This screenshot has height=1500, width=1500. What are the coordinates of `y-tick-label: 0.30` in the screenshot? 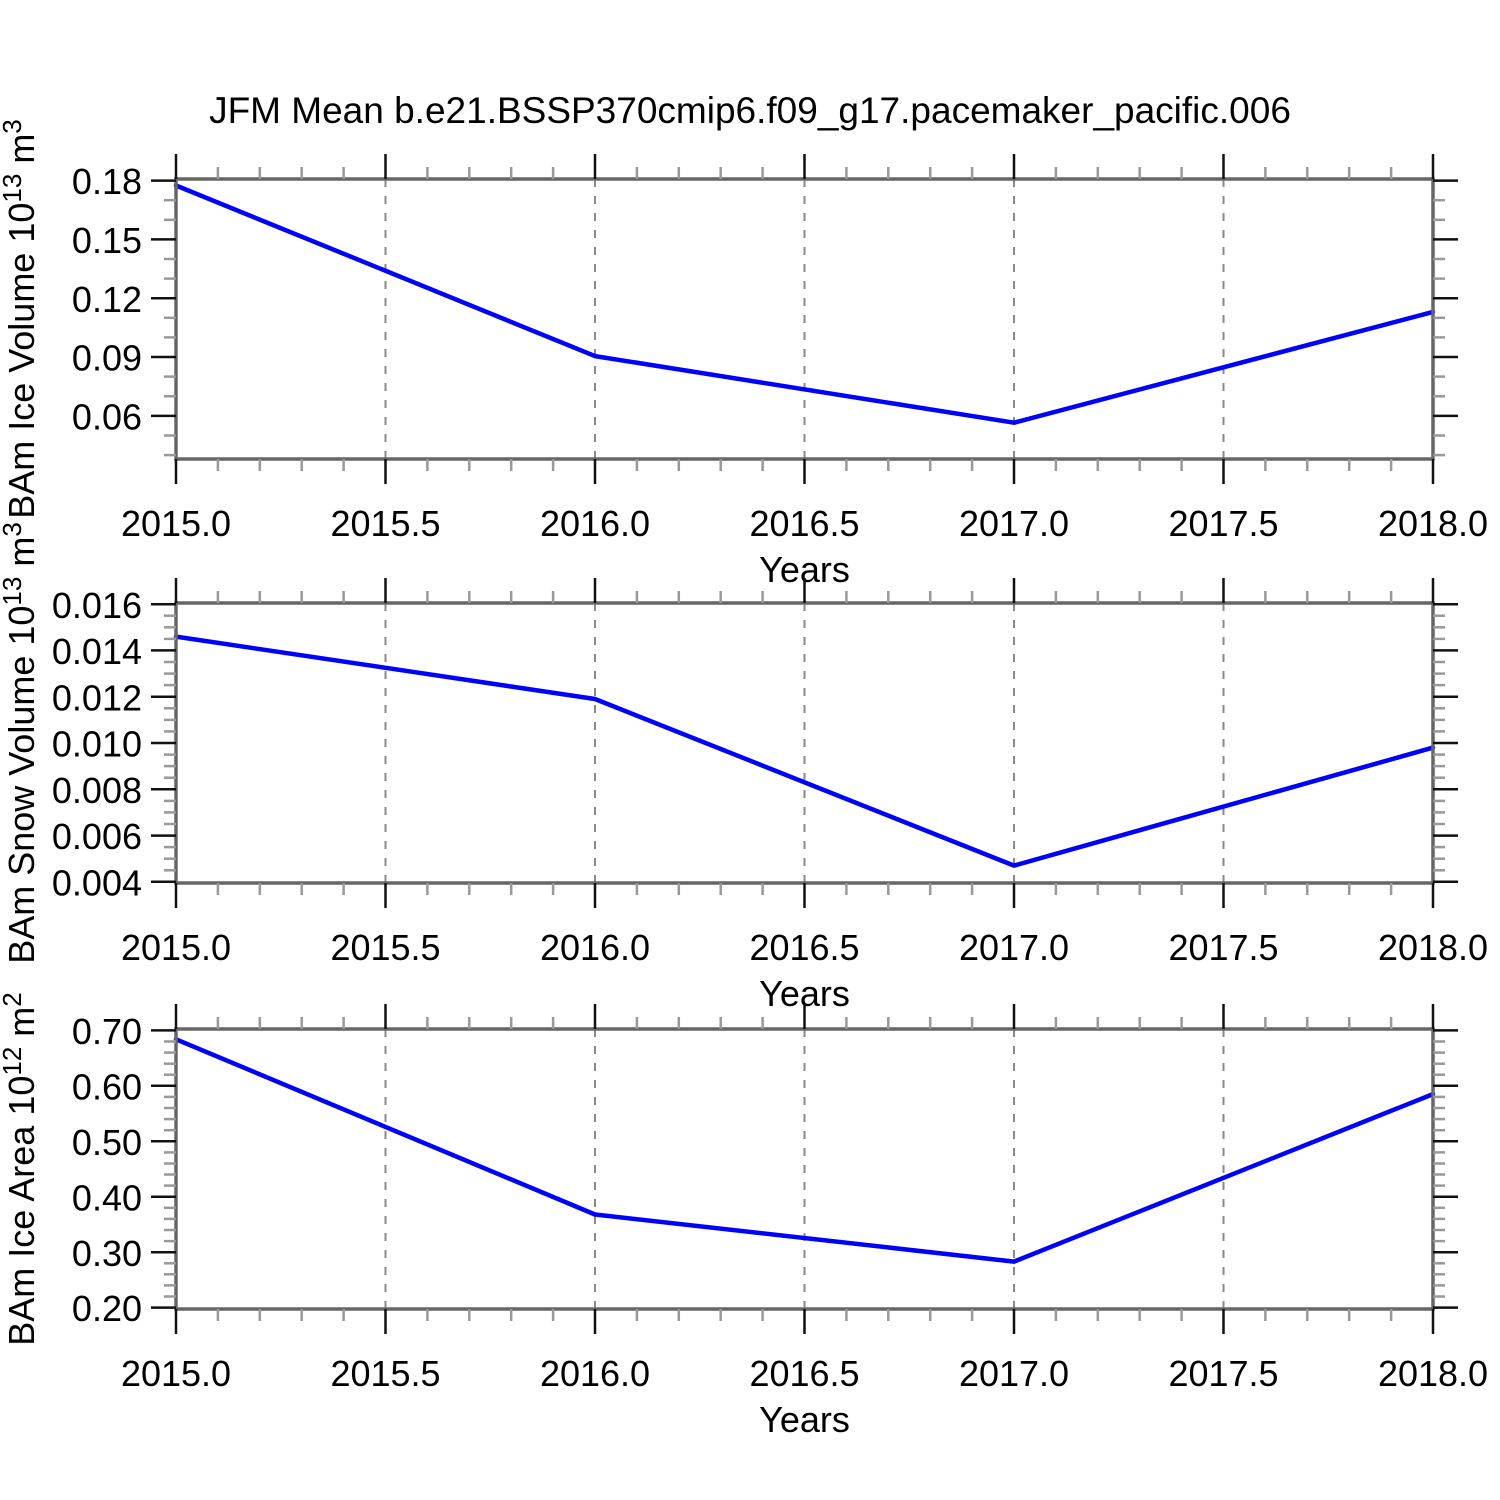 It's located at (107, 1253).